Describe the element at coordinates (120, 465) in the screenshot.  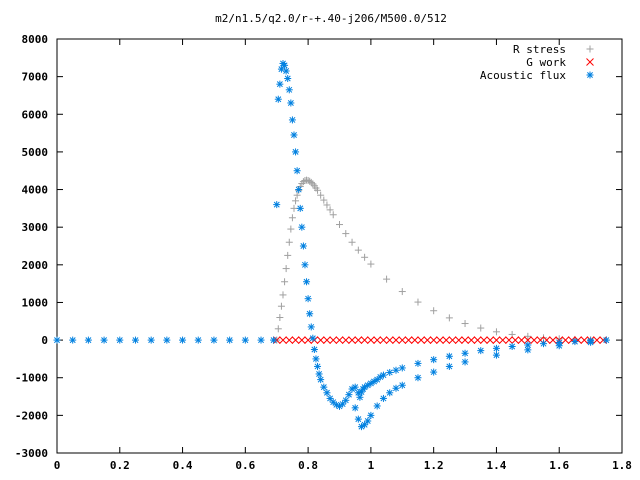
I see `x-tick-label: 0.2` at that location.